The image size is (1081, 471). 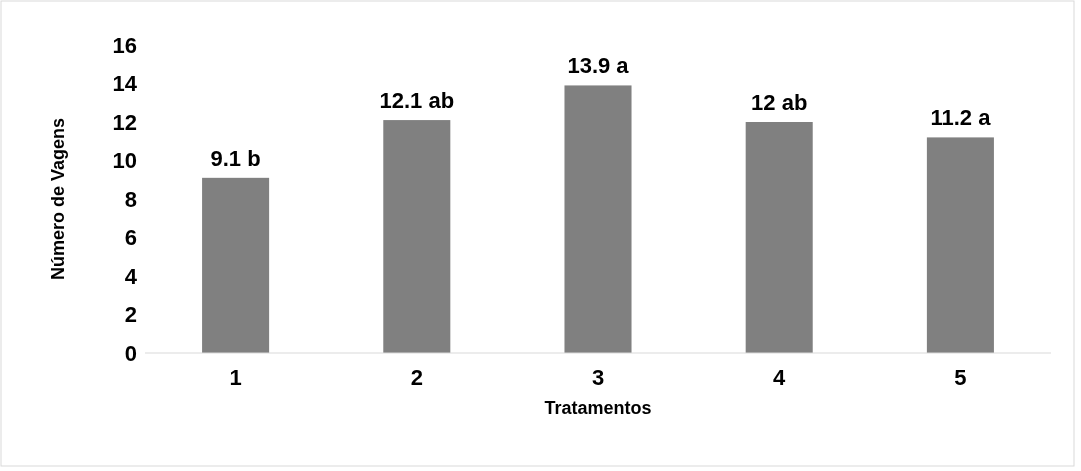 I want to click on x-axis-title: Tratamentos, so click(x=598, y=408).